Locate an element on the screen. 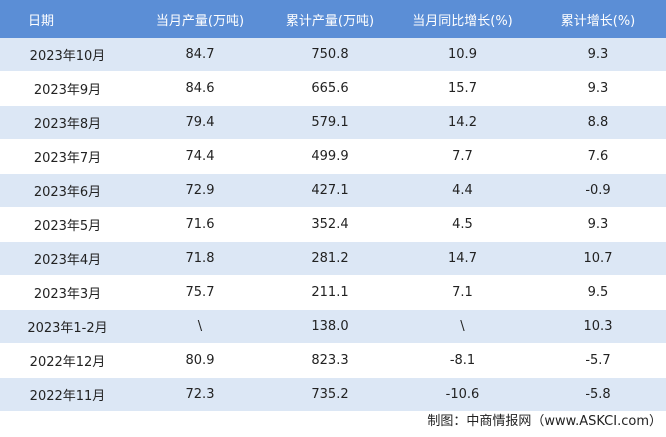 The image size is (666, 437). table-cell: 499.9 is located at coordinates (330, 156).